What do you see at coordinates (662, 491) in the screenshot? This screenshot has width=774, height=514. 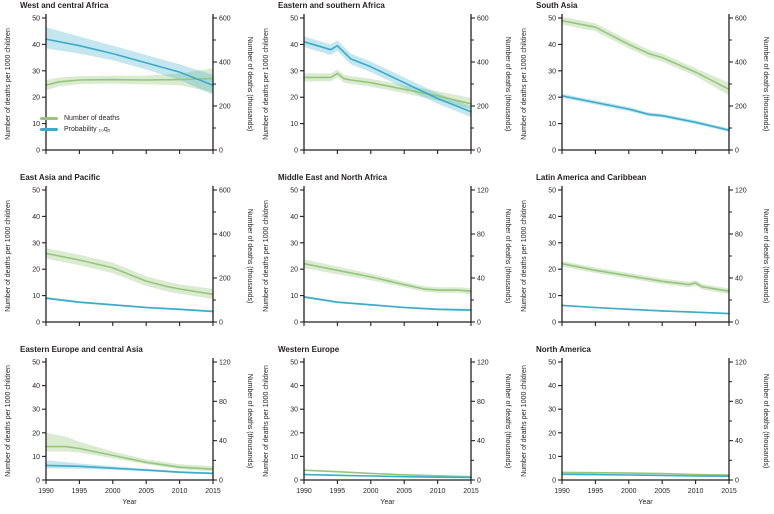 I see `svg-text: 2005` at bounding box center [662, 491].